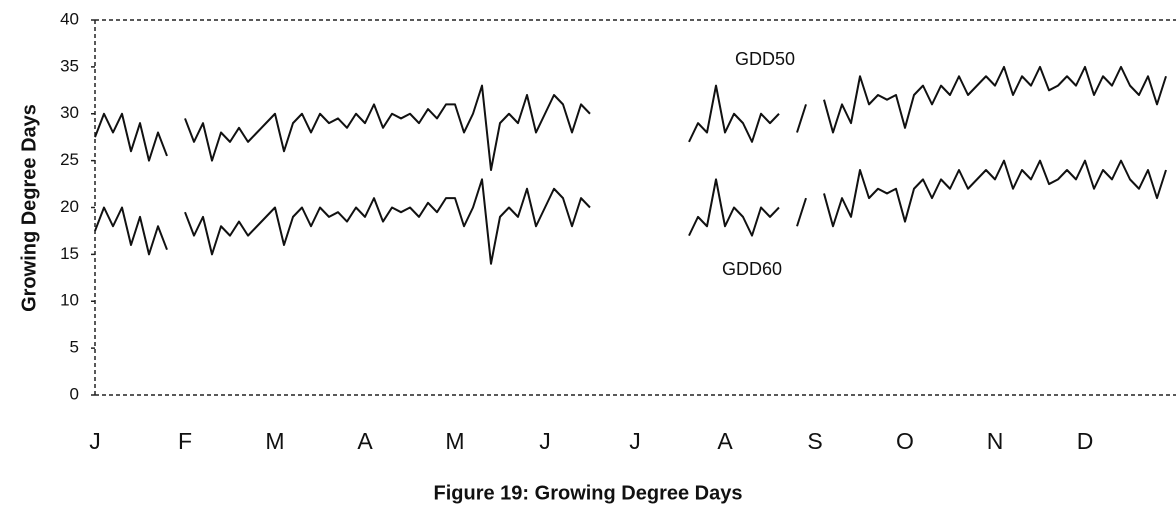 The height and width of the screenshot is (520, 1176). What do you see at coordinates (752, 269) in the screenshot?
I see `series-label: GDD60` at bounding box center [752, 269].